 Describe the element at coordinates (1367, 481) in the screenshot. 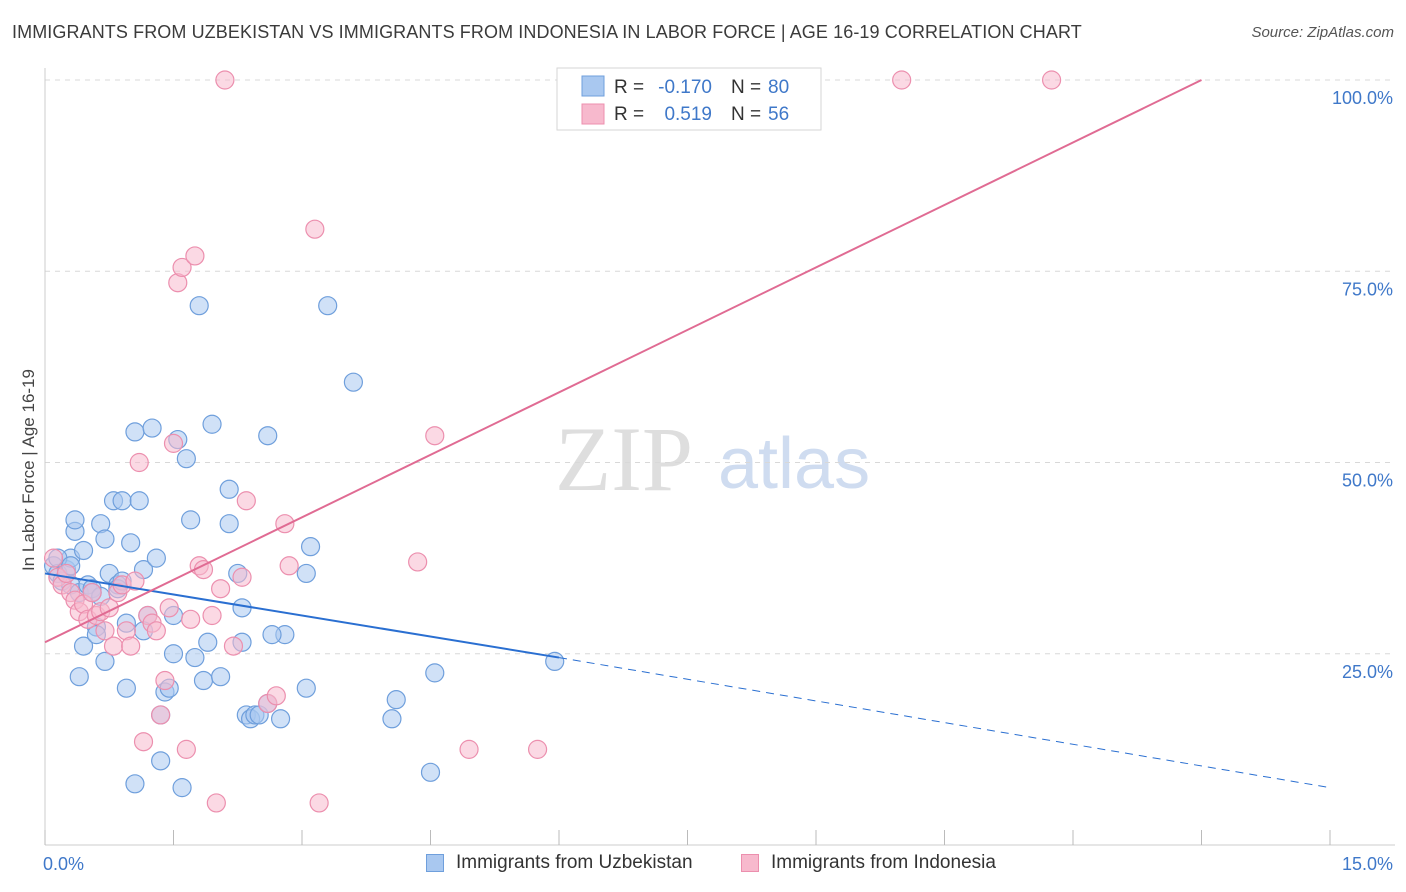

I see `y-tick-label: 50.0%` at that location.